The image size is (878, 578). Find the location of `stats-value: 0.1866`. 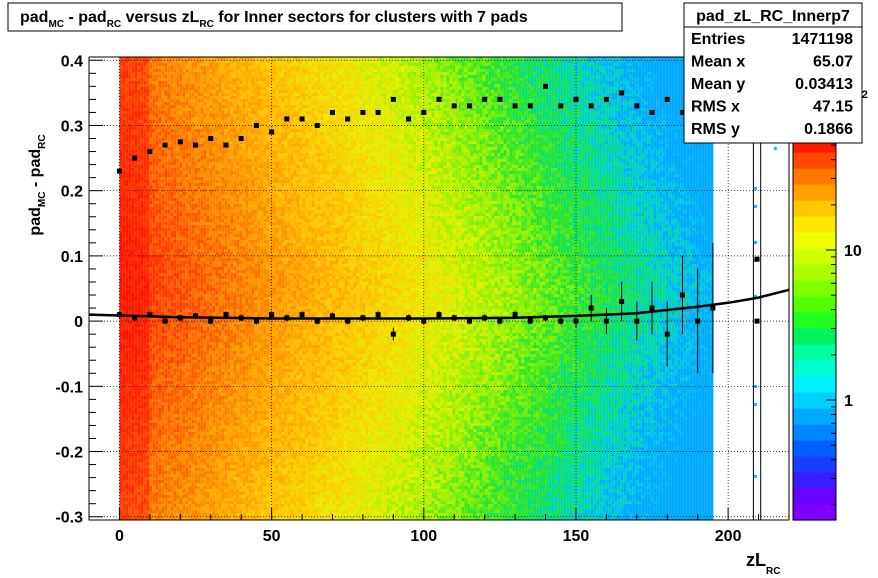

stats-value: 0.1866 is located at coordinates (828, 129).